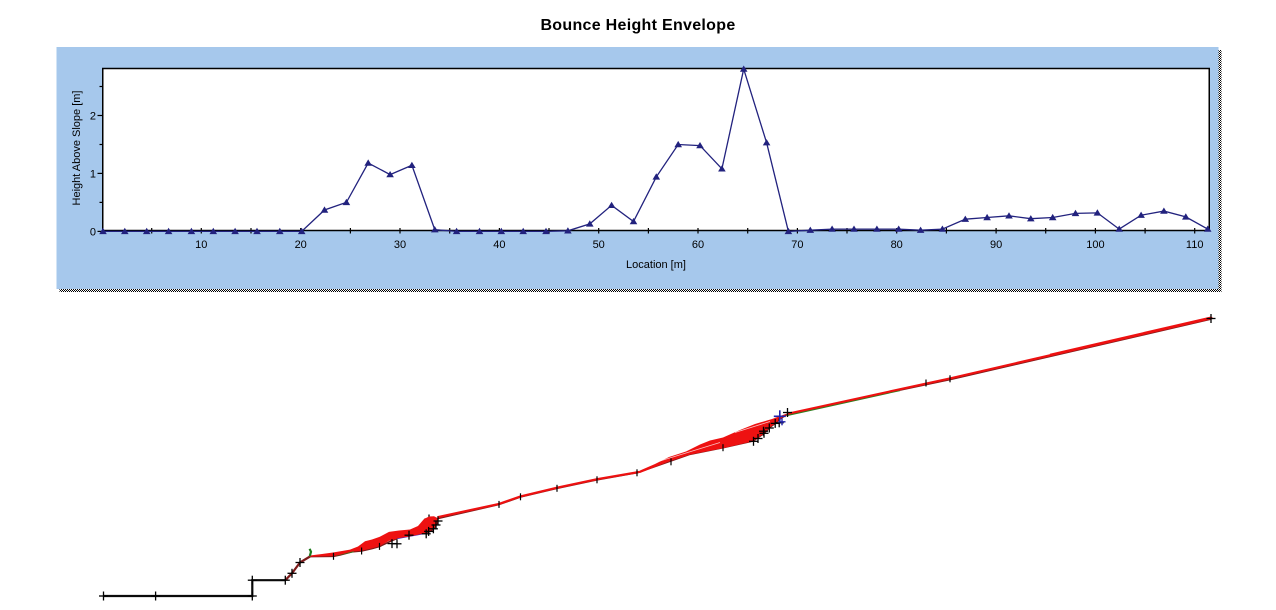 This screenshot has width=1276, height=610. What do you see at coordinates (599, 245) in the screenshot?
I see `svg-text: 50` at bounding box center [599, 245].